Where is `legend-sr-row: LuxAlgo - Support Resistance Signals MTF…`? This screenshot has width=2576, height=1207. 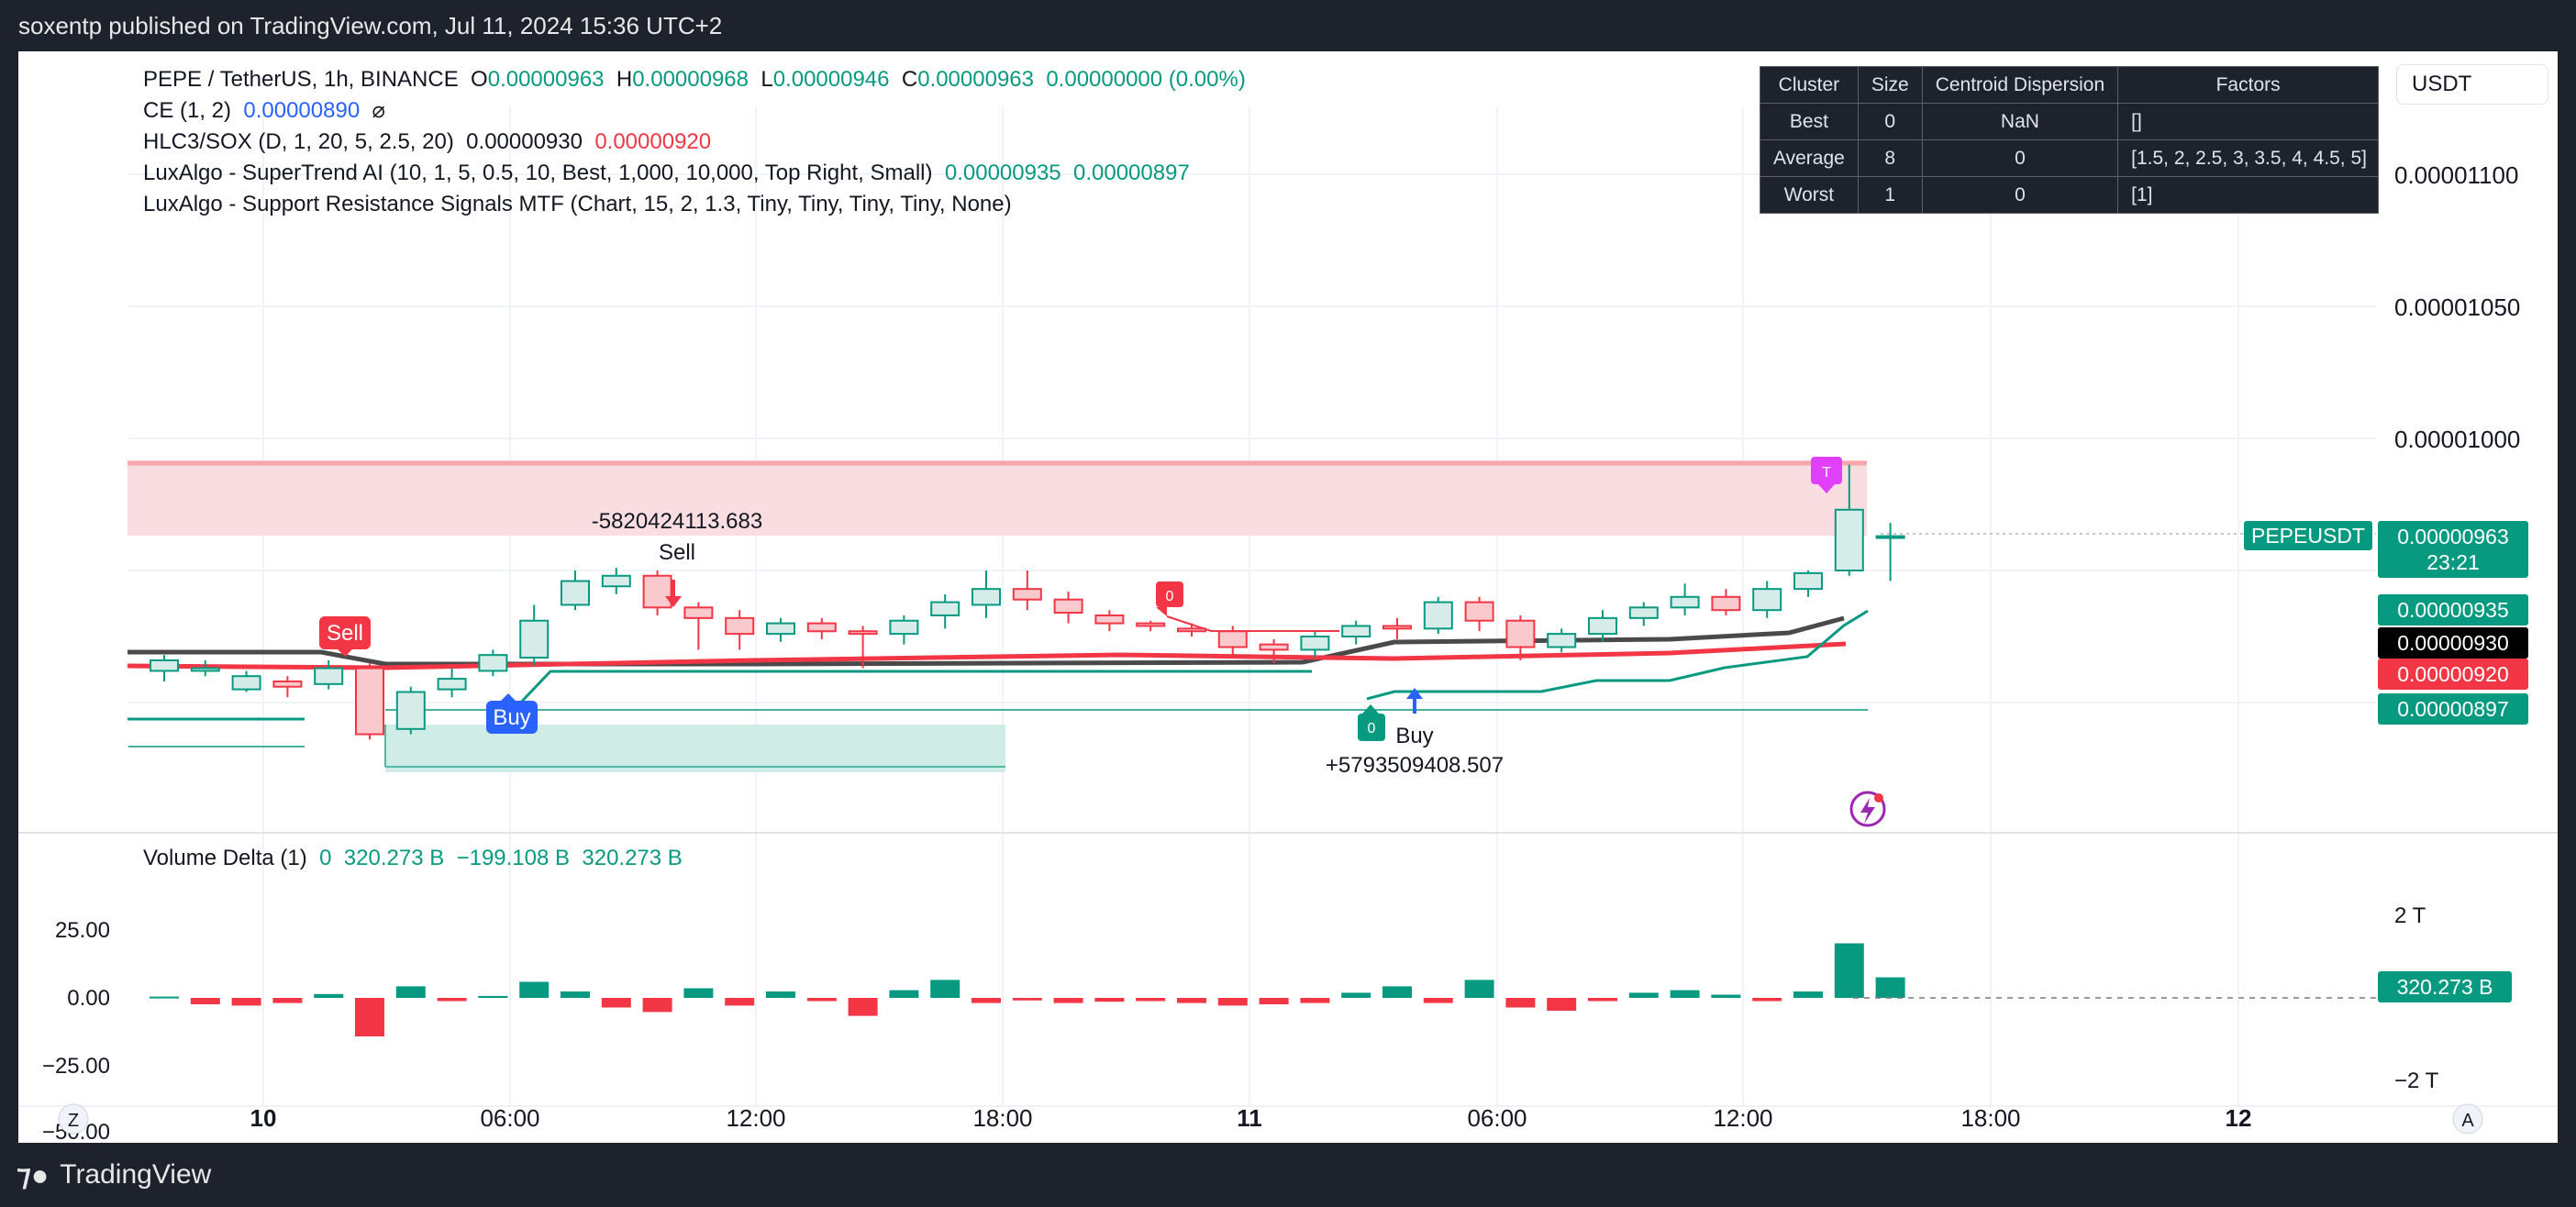
legend-sr-row: LuxAlgo - Support Resistance Signals MTF… is located at coordinates (694, 204).